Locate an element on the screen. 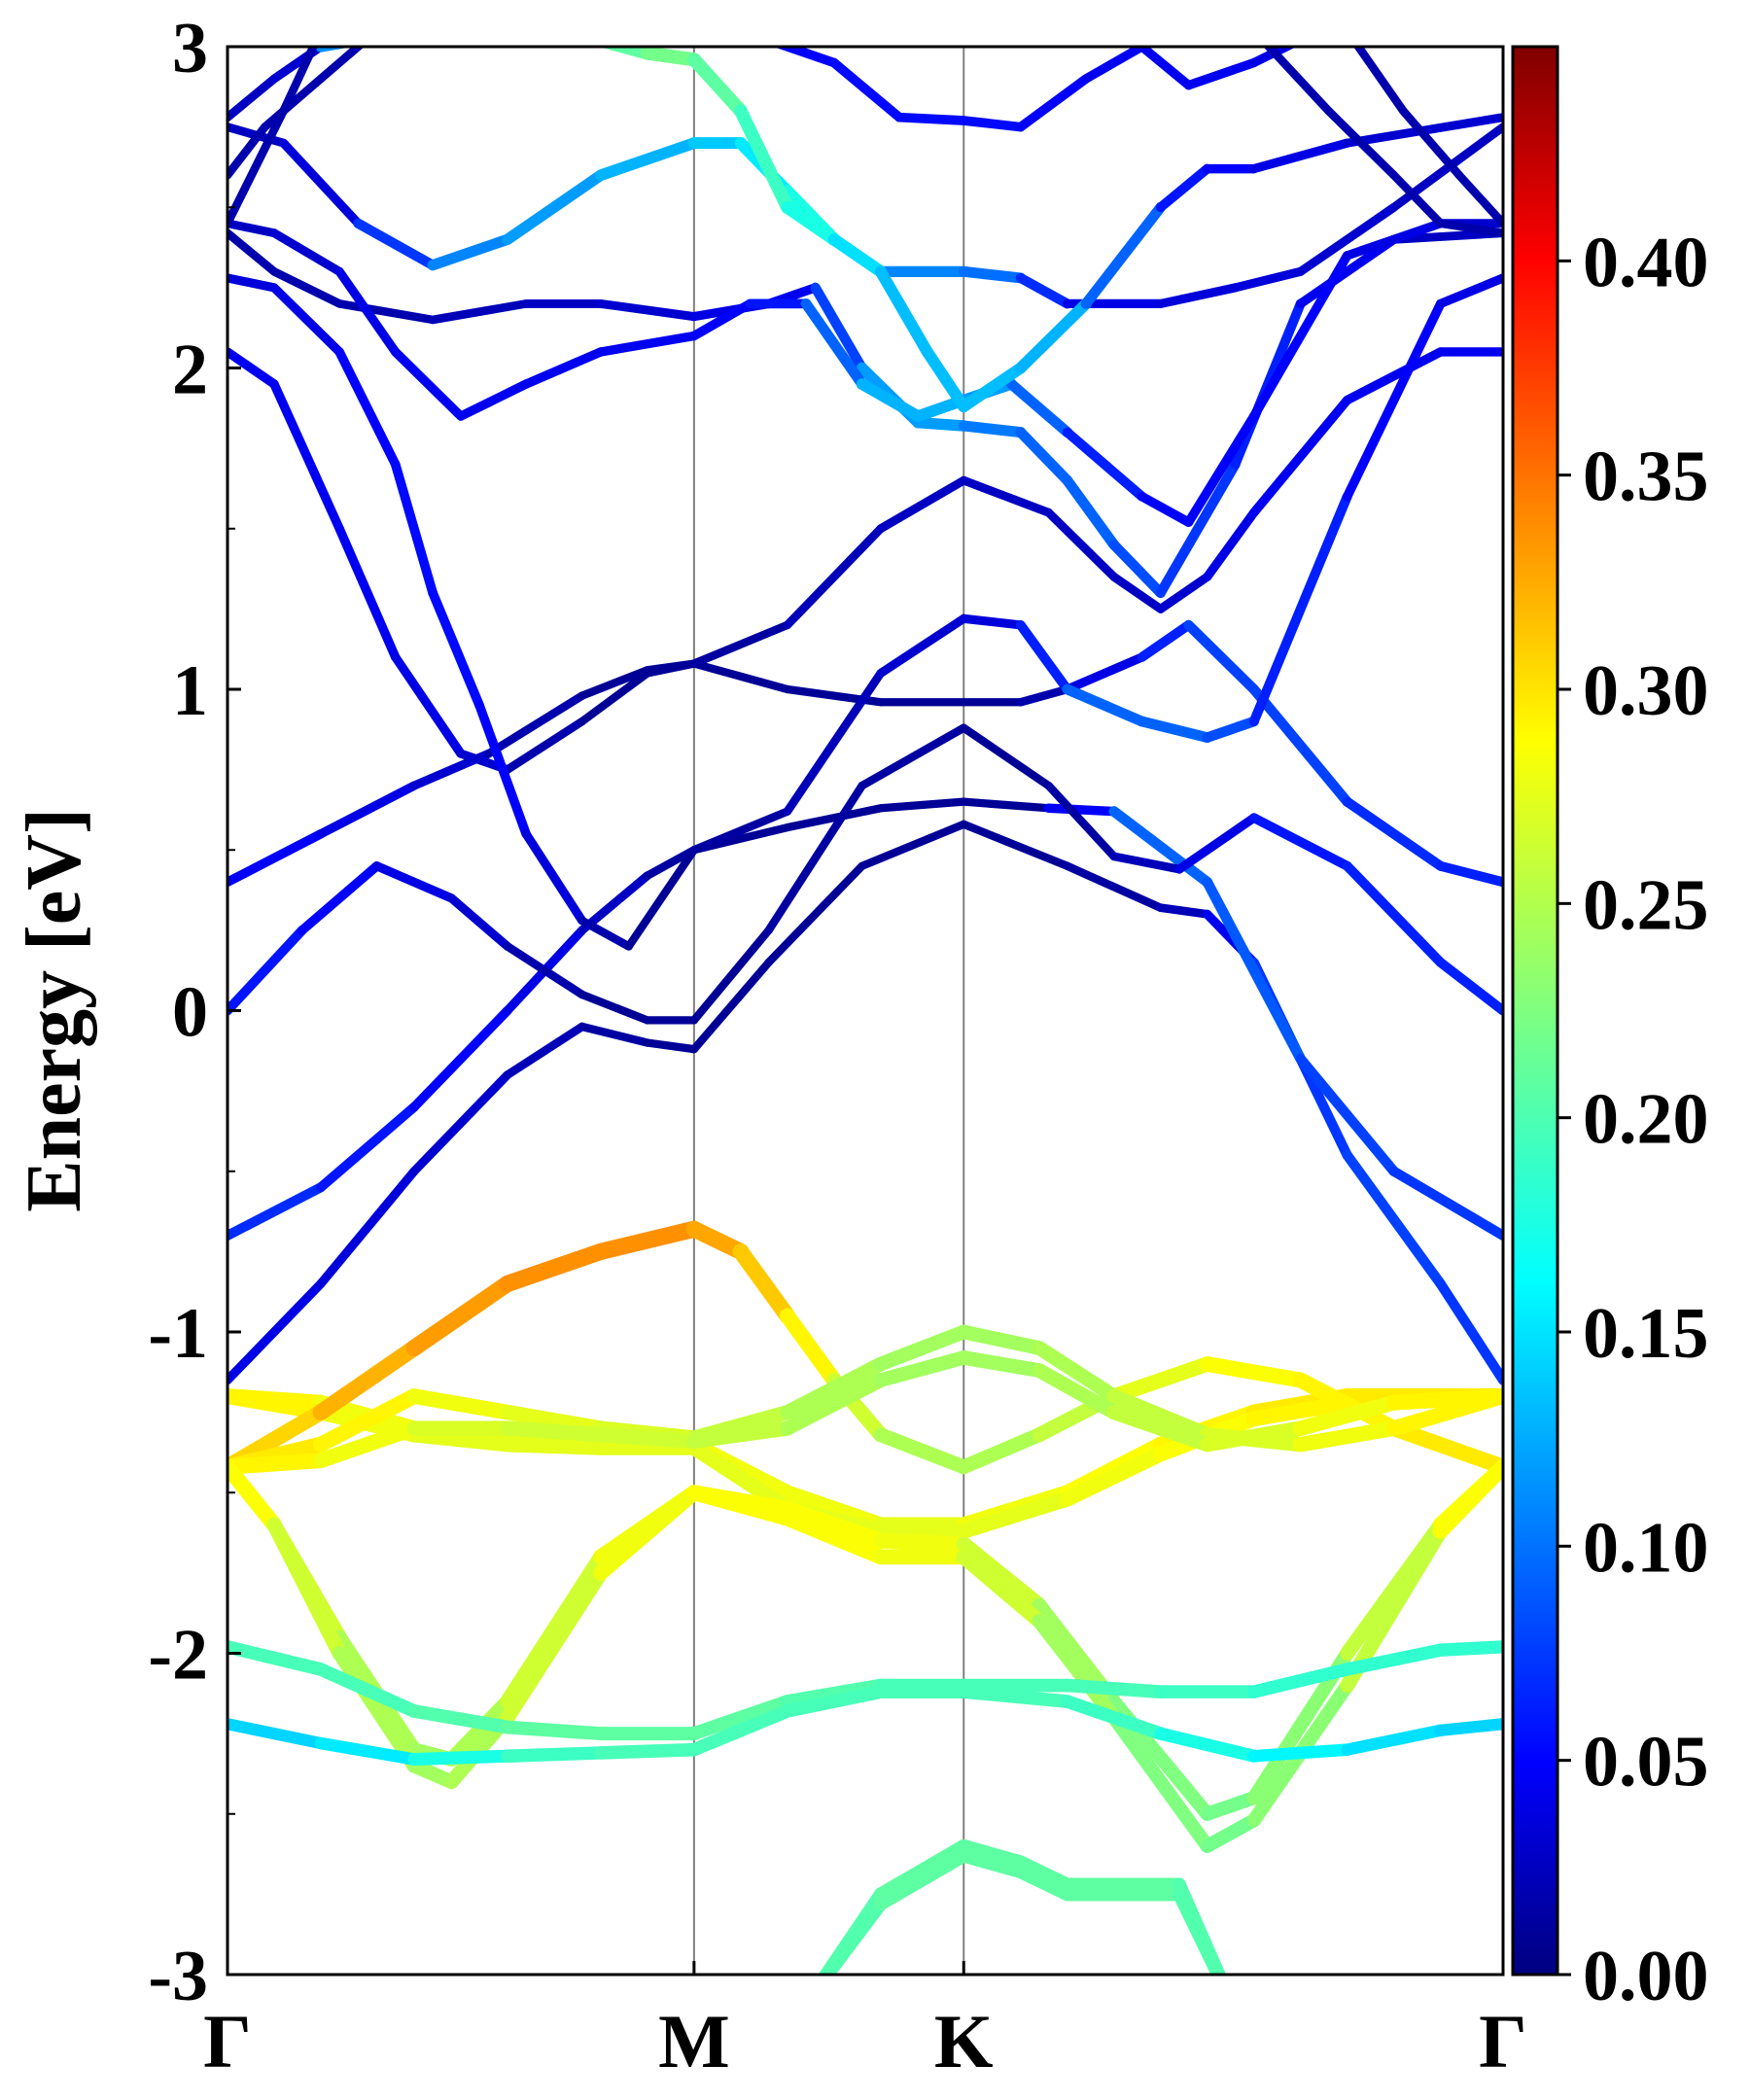 The width and height of the screenshot is (1750, 2100). x-tick-label: Γ is located at coordinates (227, 2041).